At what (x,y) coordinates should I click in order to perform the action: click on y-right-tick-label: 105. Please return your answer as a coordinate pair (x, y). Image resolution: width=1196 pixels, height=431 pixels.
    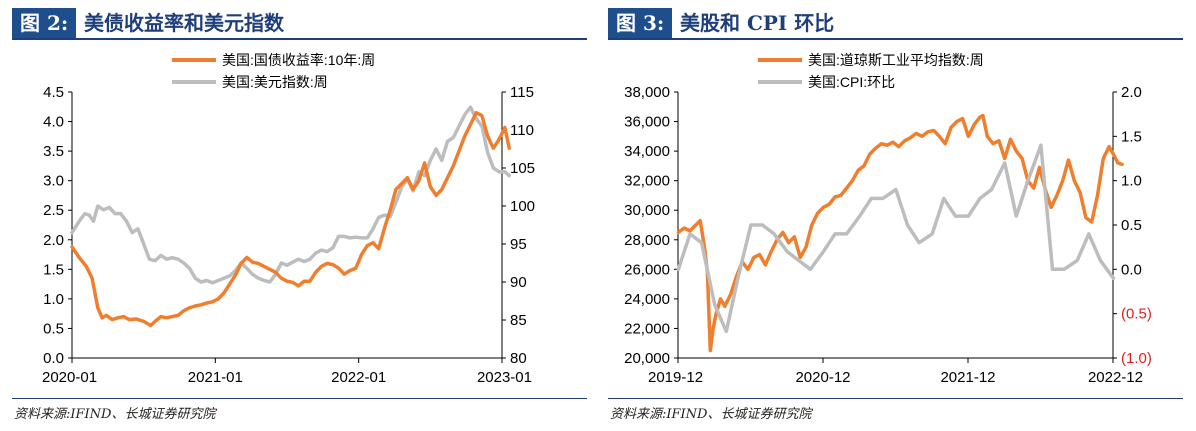
    Looking at the image, I should click on (522, 168).